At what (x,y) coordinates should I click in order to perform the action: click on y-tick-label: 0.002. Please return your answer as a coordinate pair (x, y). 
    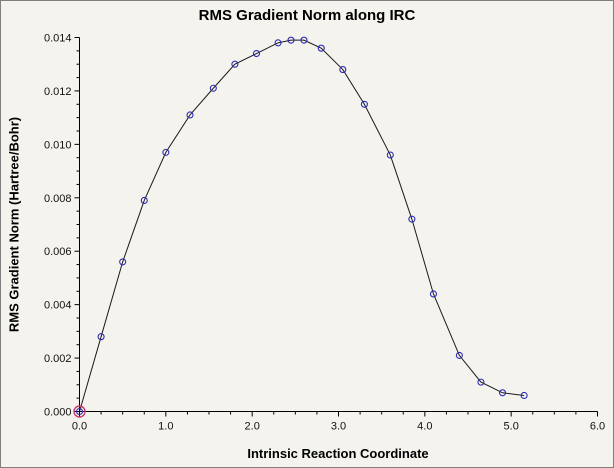
    Looking at the image, I should click on (58, 359).